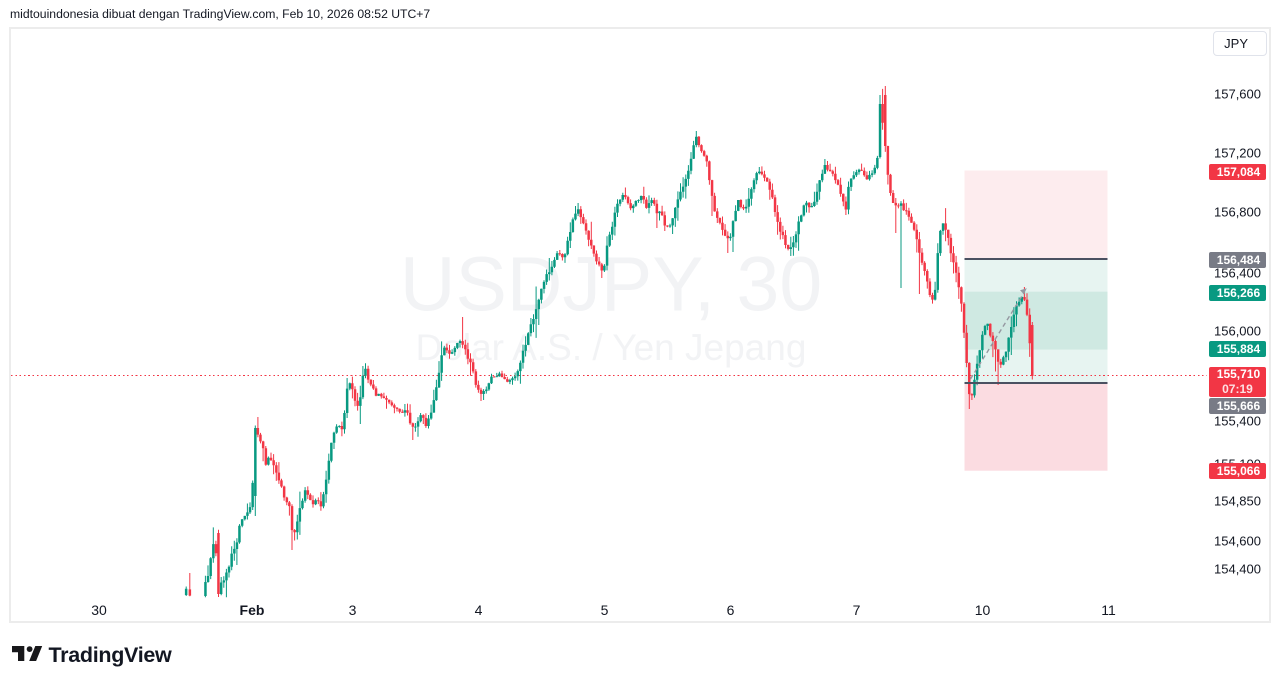  What do you see at coordinates (611, 285) in the screenshot?
I see `svg-text: USDJPY, 30` at bounding box center [611, 285].